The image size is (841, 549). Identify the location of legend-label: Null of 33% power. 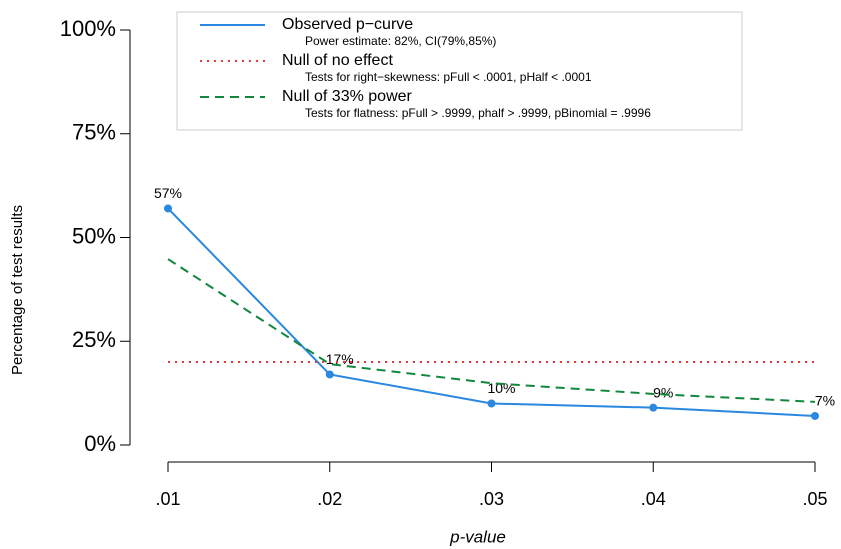
(347, 96).